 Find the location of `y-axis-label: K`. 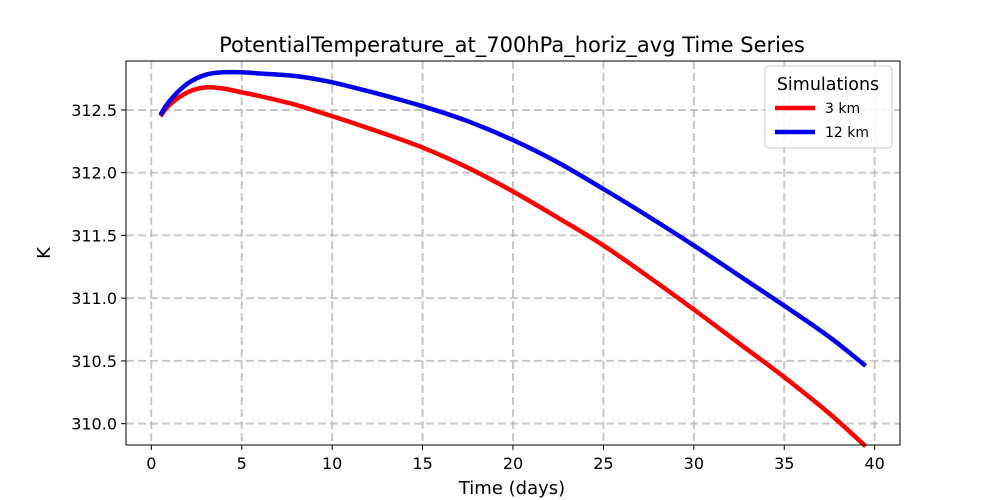

y-axis-label: K is located at coordinates (44, 252).